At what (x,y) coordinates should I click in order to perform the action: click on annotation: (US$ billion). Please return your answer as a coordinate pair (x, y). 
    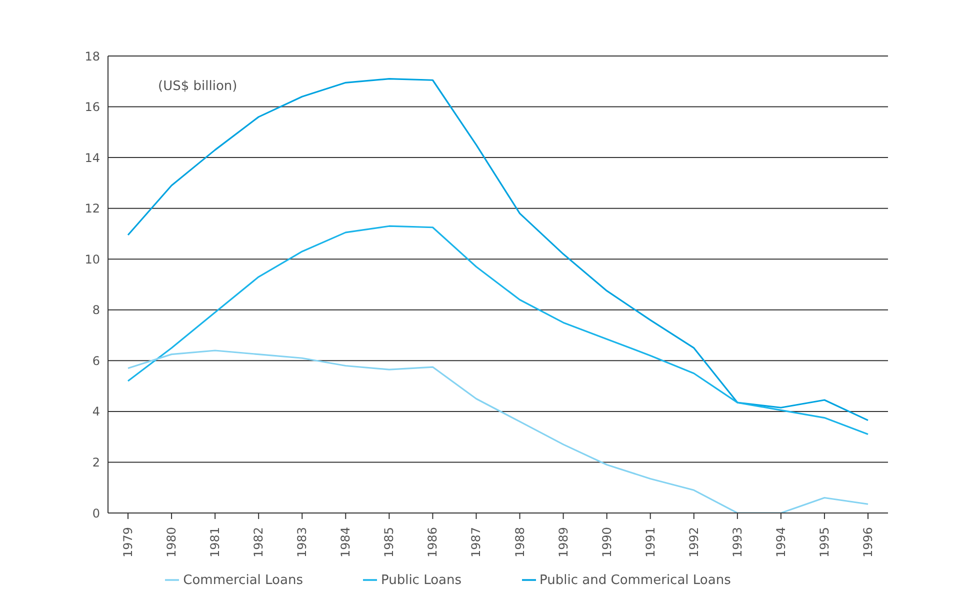
    Looking at the image, I should click on (198, 86).